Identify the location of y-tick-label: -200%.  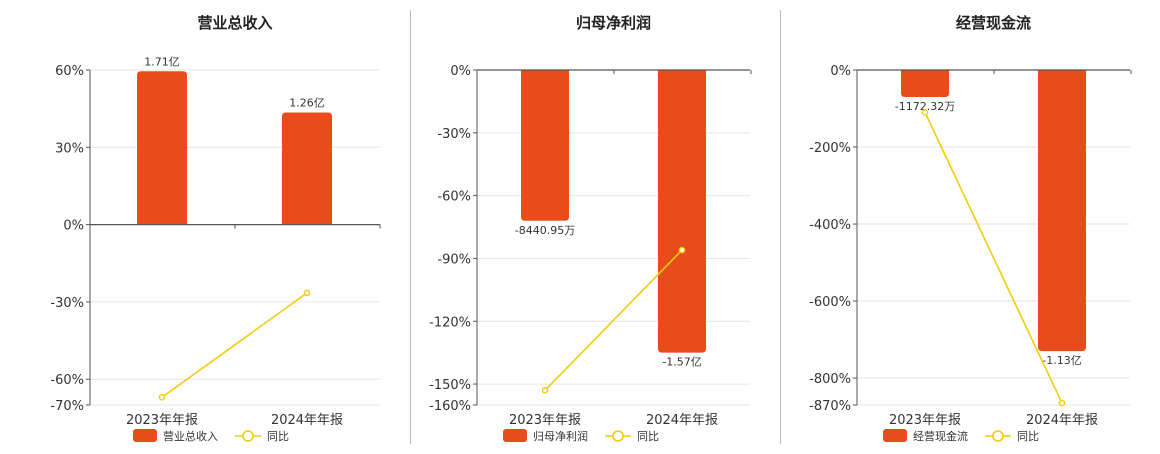
(830, 148).